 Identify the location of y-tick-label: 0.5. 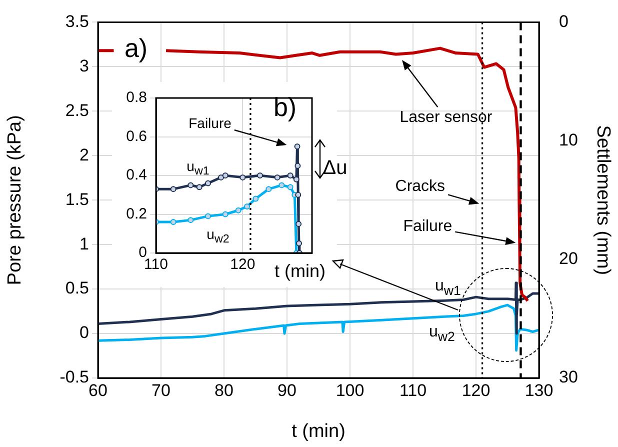
(77, 288).